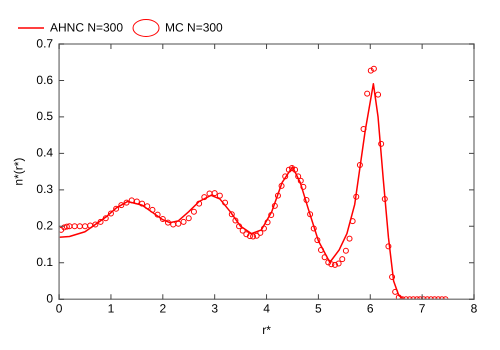 The image size is (500, 350). Describe the element at coordinates (45, 116) in the screenshot. I see `y-tick-label: 0.5` at that location.